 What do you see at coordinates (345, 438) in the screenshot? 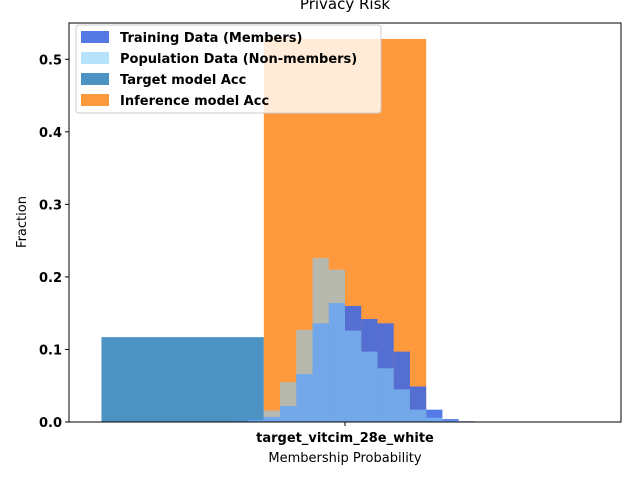
I see `x-tick-label: target_vitcim_28e_white` at bounding box center [345, 438].